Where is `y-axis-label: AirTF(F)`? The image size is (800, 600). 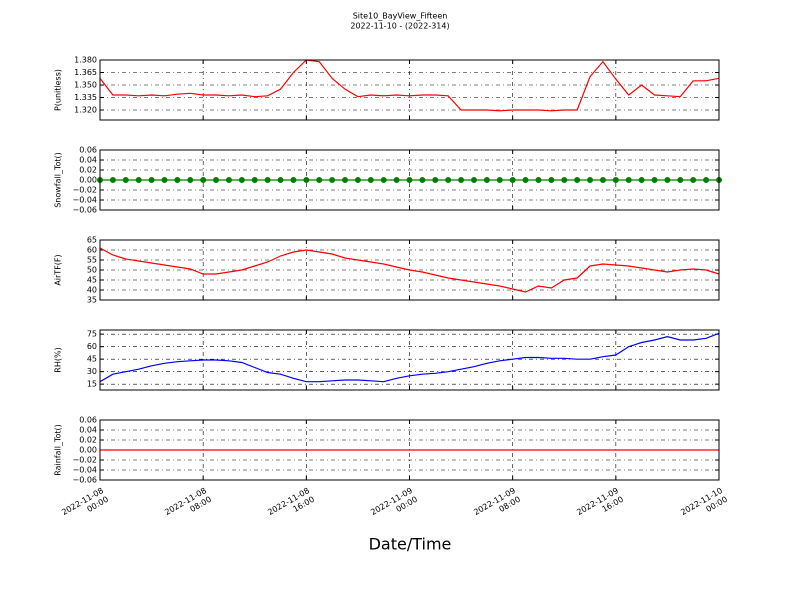 y-axis-label: AirTF(F) is located at coordinates (58, 269).